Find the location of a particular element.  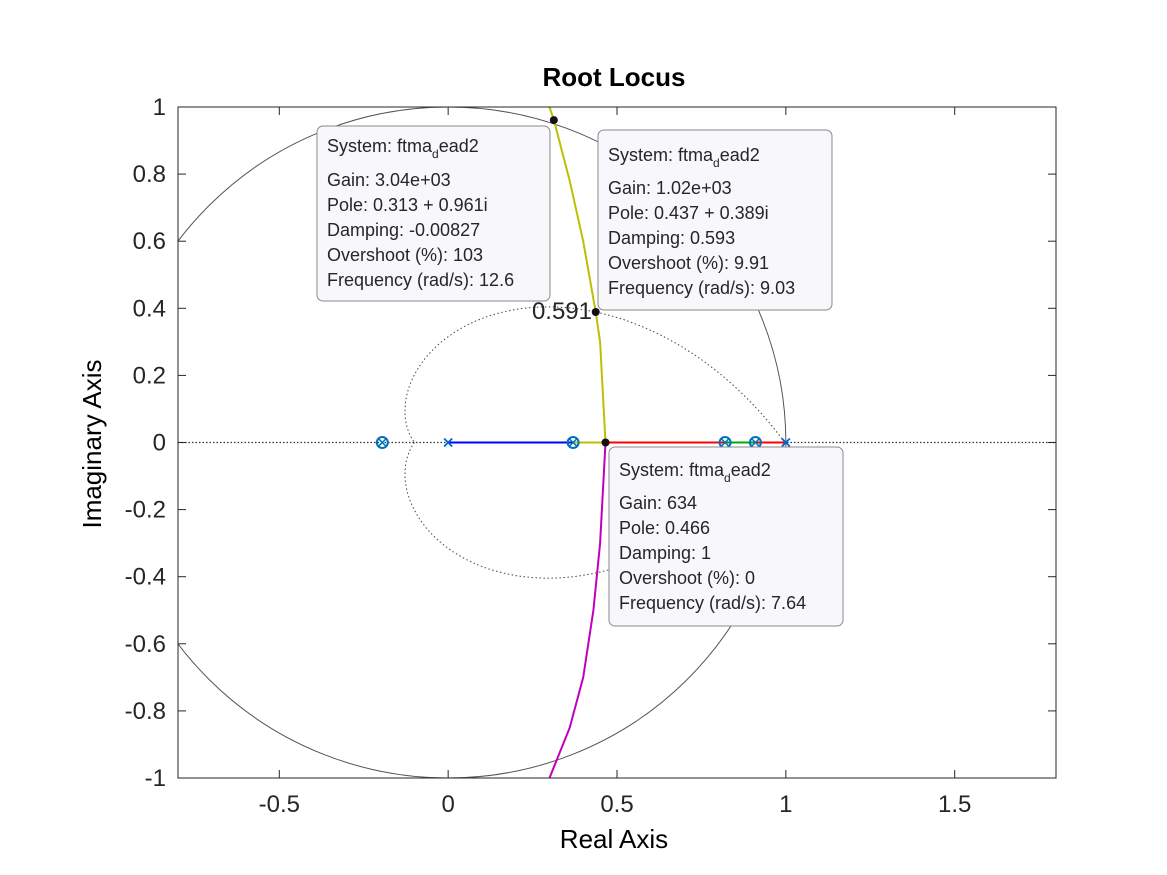

branch-yellow is located at coordinates (577, 275).